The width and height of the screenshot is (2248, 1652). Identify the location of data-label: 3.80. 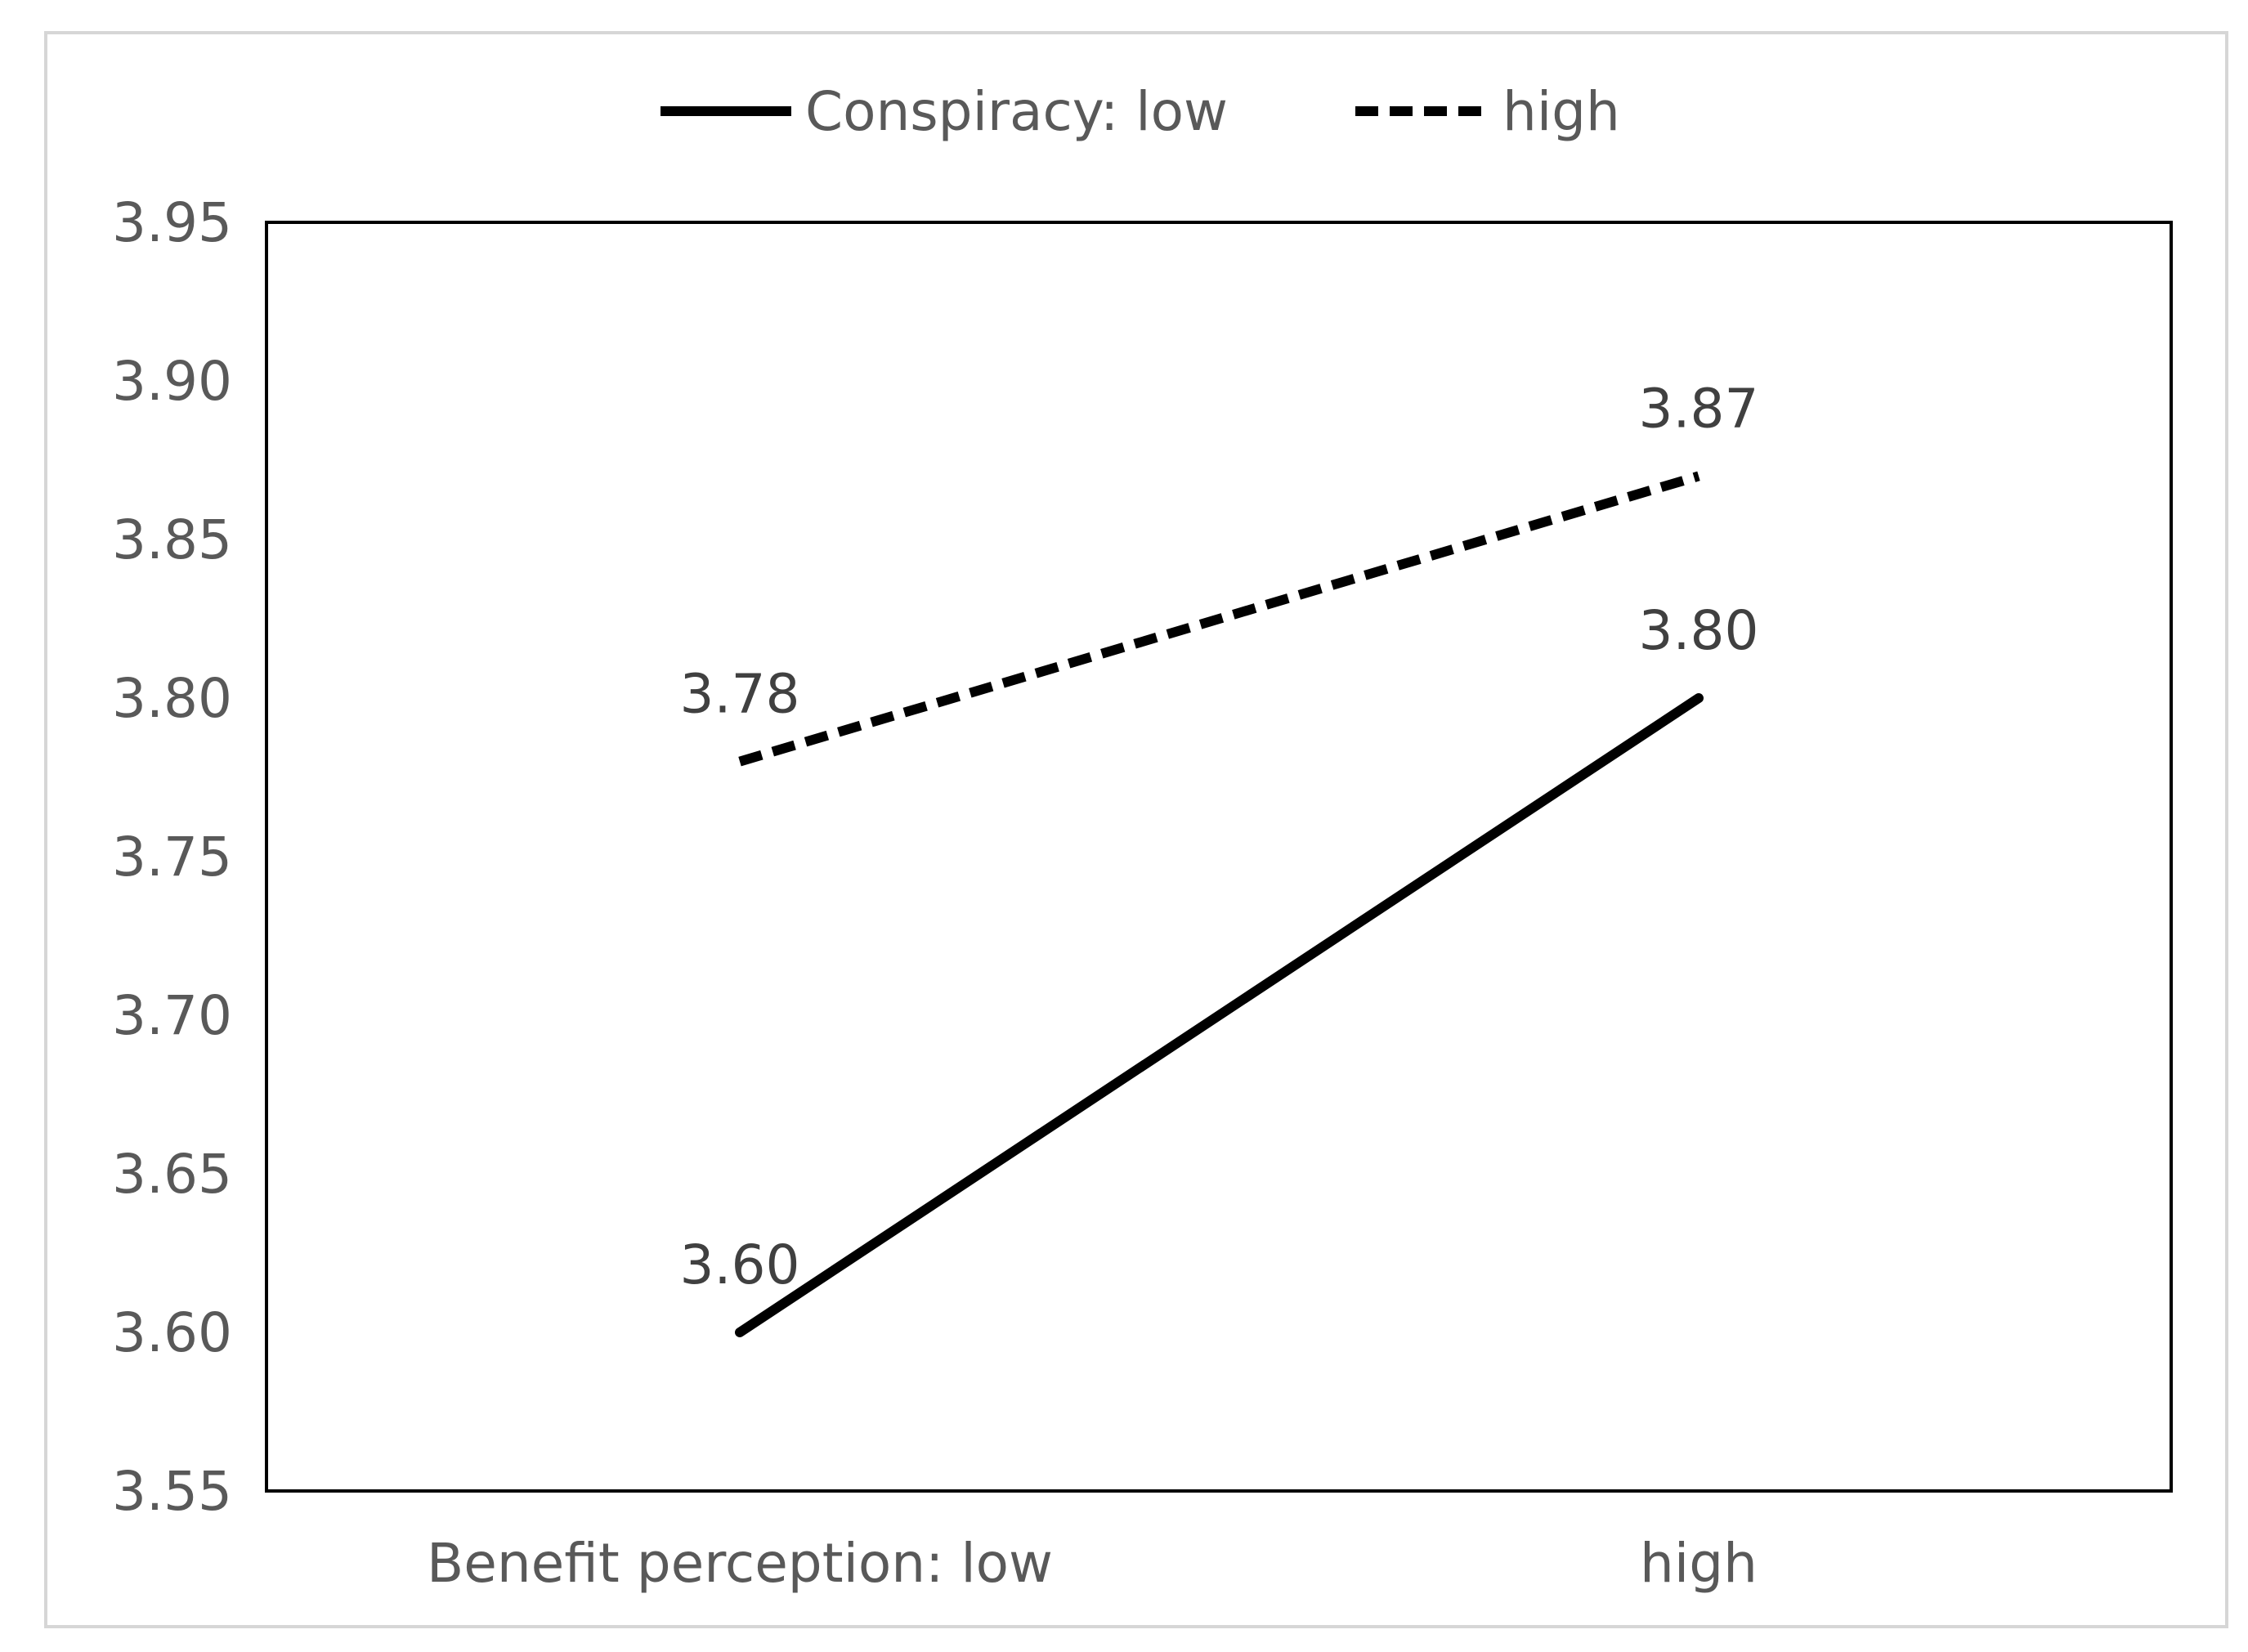
(1699, 630).